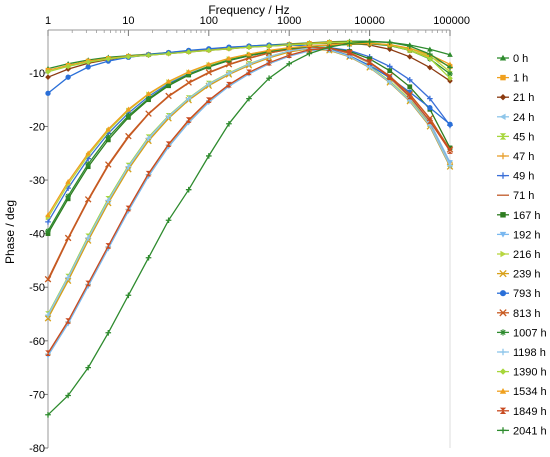 This screenshot has width=550, height=457. I want to click on legend-label: 1534 h, so click(530, 392).